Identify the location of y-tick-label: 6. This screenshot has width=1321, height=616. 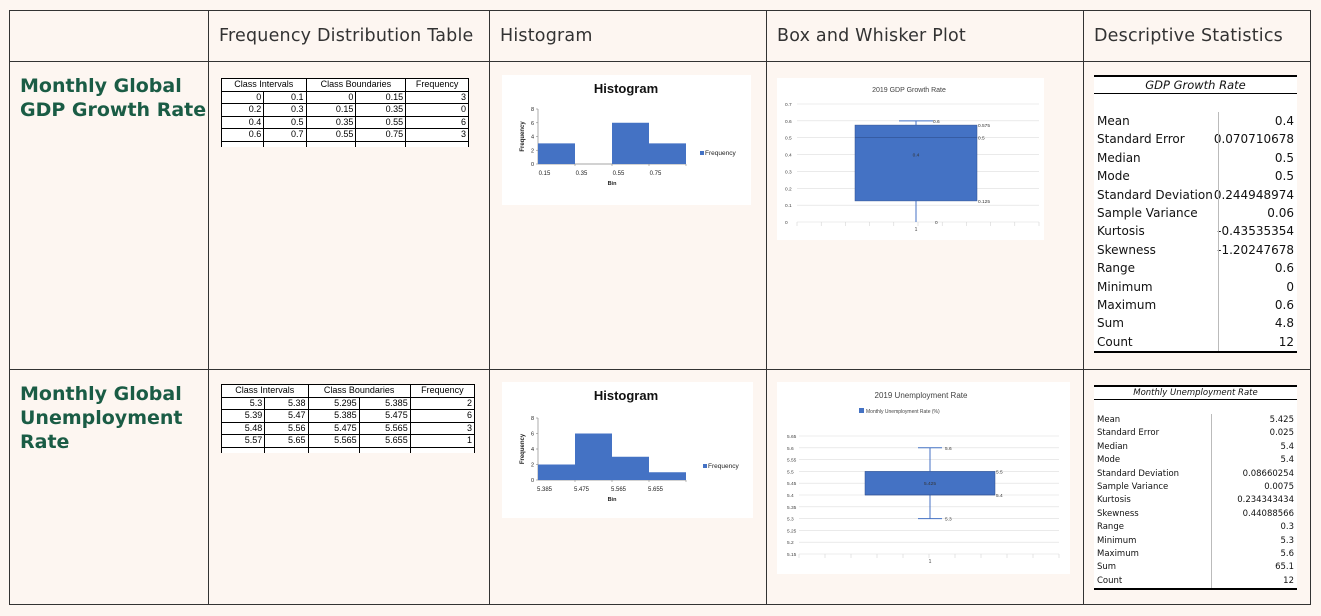
(532, 435).